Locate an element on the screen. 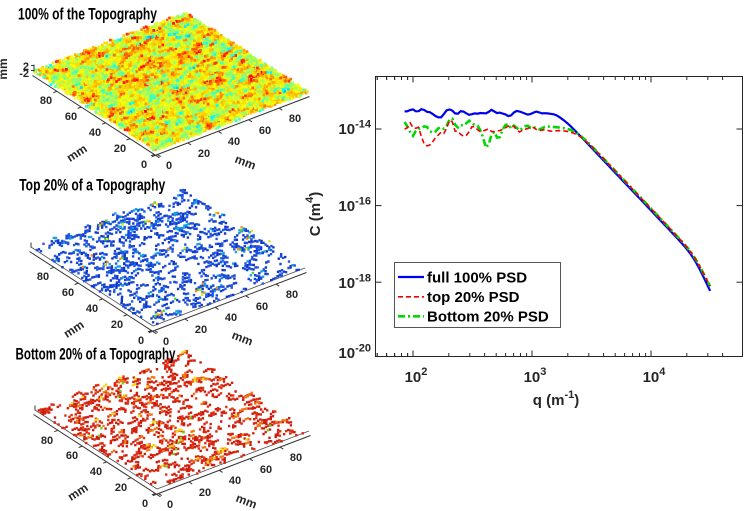 This screenshot has width=748, height=511. svg-text: top 20% PSD is located at coordinates (473, 297).